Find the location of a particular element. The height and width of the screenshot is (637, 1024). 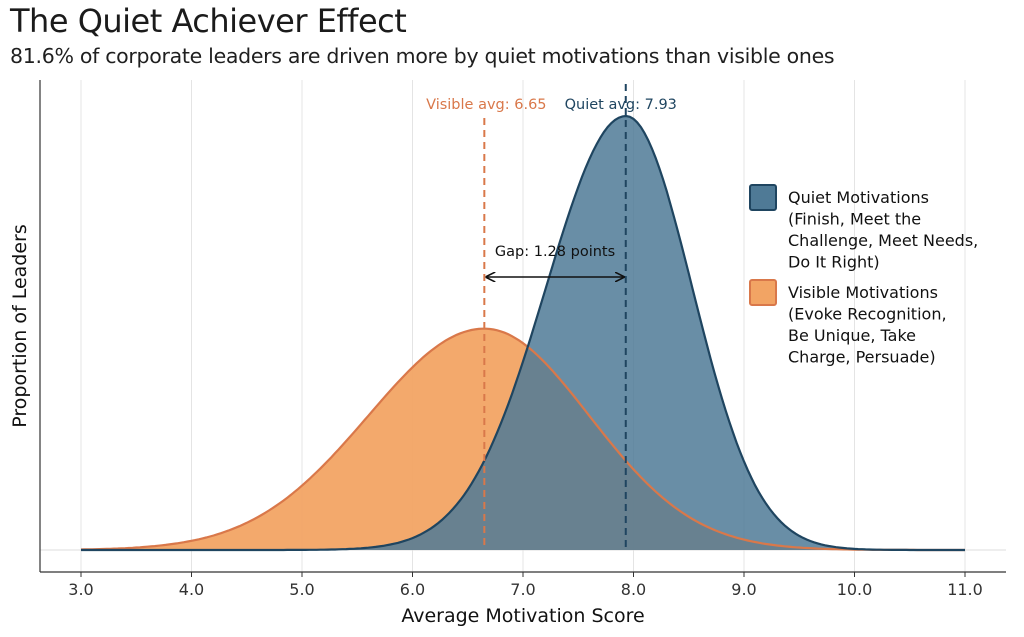

x-tick-label: 5.0 is located at coordinates (301, 589).